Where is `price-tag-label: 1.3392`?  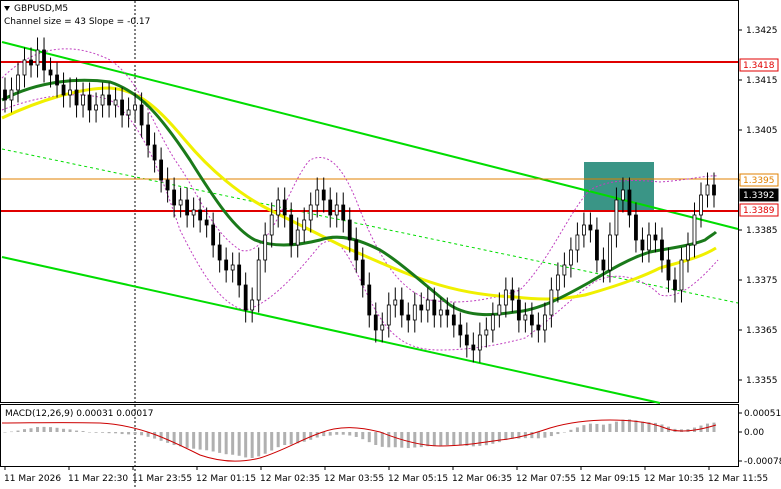
price-tag-label: 1.3392 is located at coordinates (759, 196).